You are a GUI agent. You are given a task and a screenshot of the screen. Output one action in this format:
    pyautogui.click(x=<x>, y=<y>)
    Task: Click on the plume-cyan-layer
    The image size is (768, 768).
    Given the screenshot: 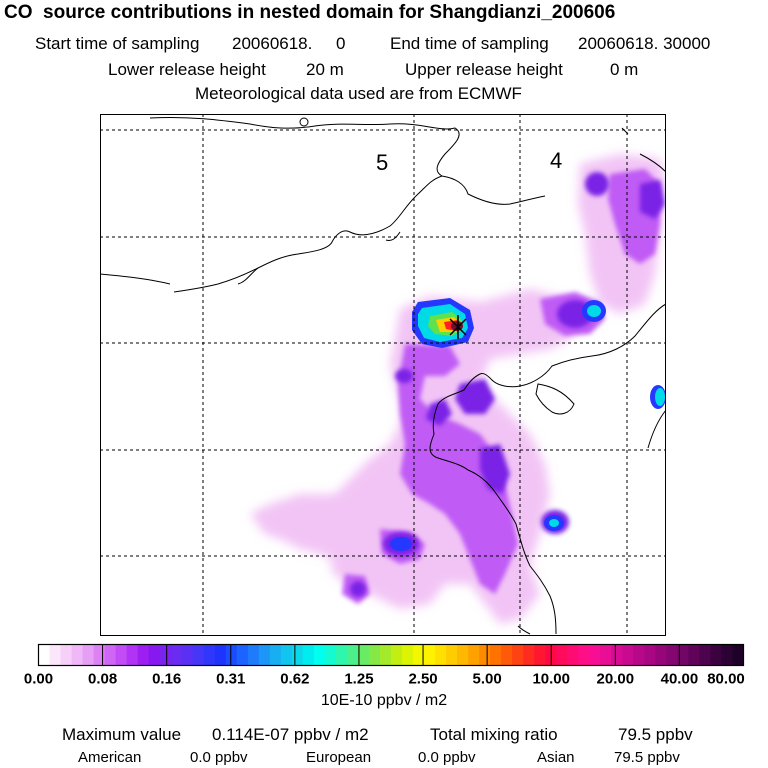 What is the action you would take?
    pyautogui.click(x=607, y=416)
    